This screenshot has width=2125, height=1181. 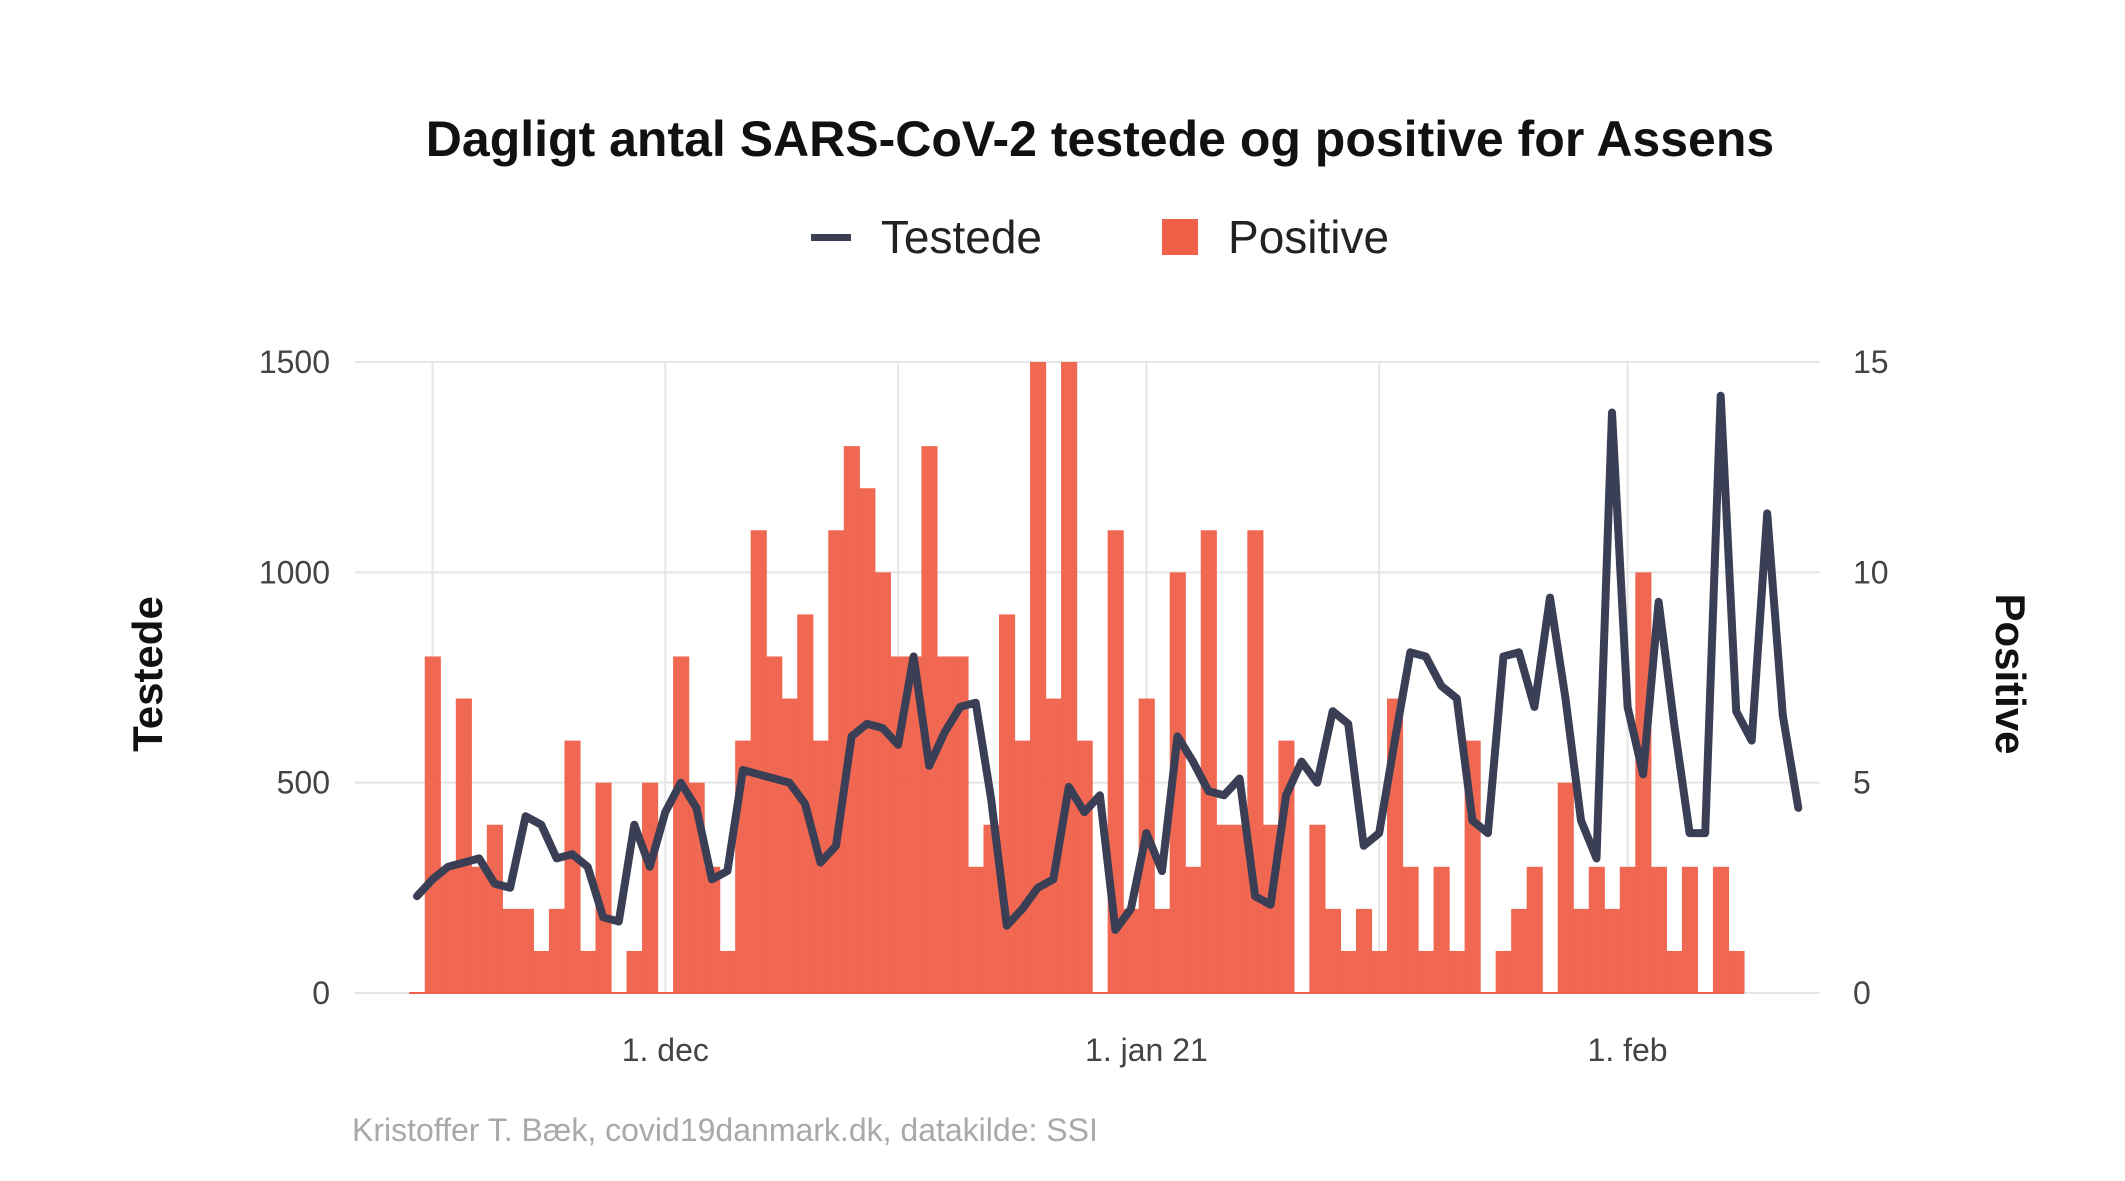 What do you see at coordinates (1146, 1050) in the screenshot?
I see `x-tick-label: 1. jan 21` at bounding box center [1146, 1050].